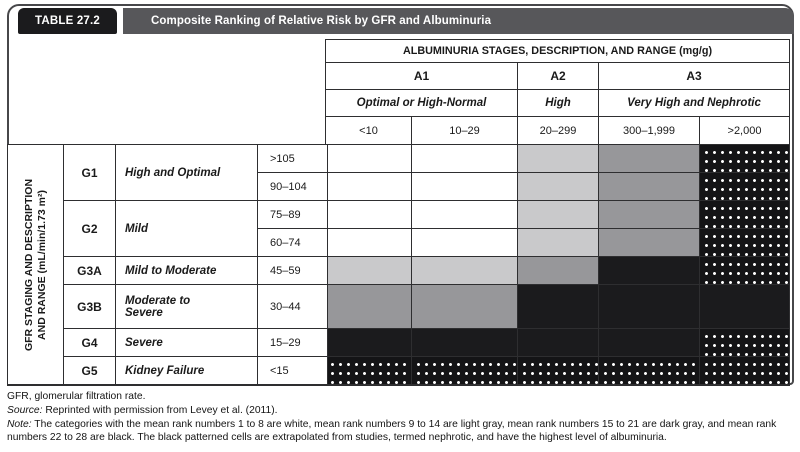 The width and height of the screenshot is (800, 452). What do you see at coordinates (89, 342) in the screenshot?
I see `stage-g4: G4` at bounding box center [89, 342].